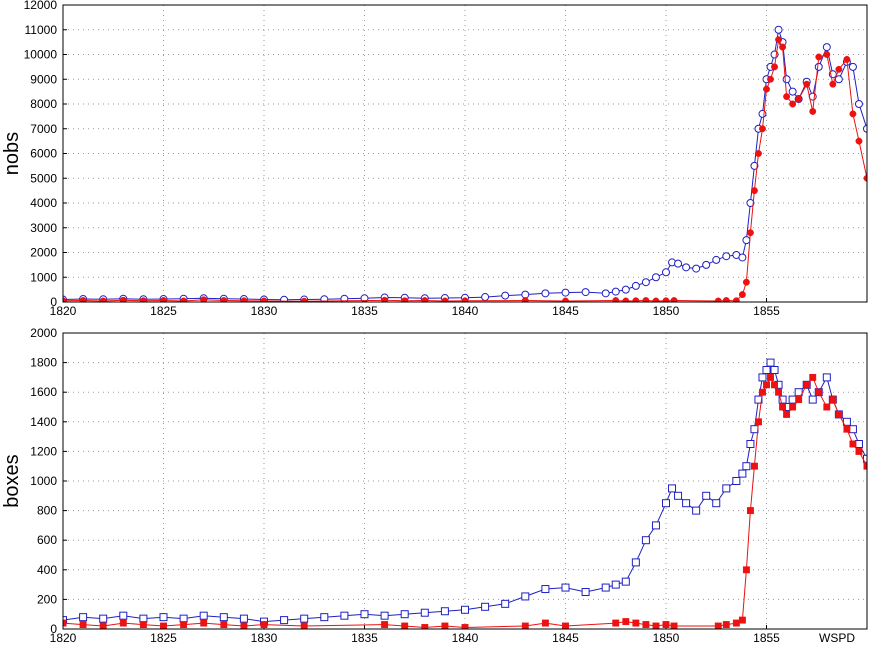 This screenshot has width=872, height=646. What do you see at coordinates (12, 480) in the screenshot?
I see `y-axis-label: boxes` at bounding box center [12, 480].